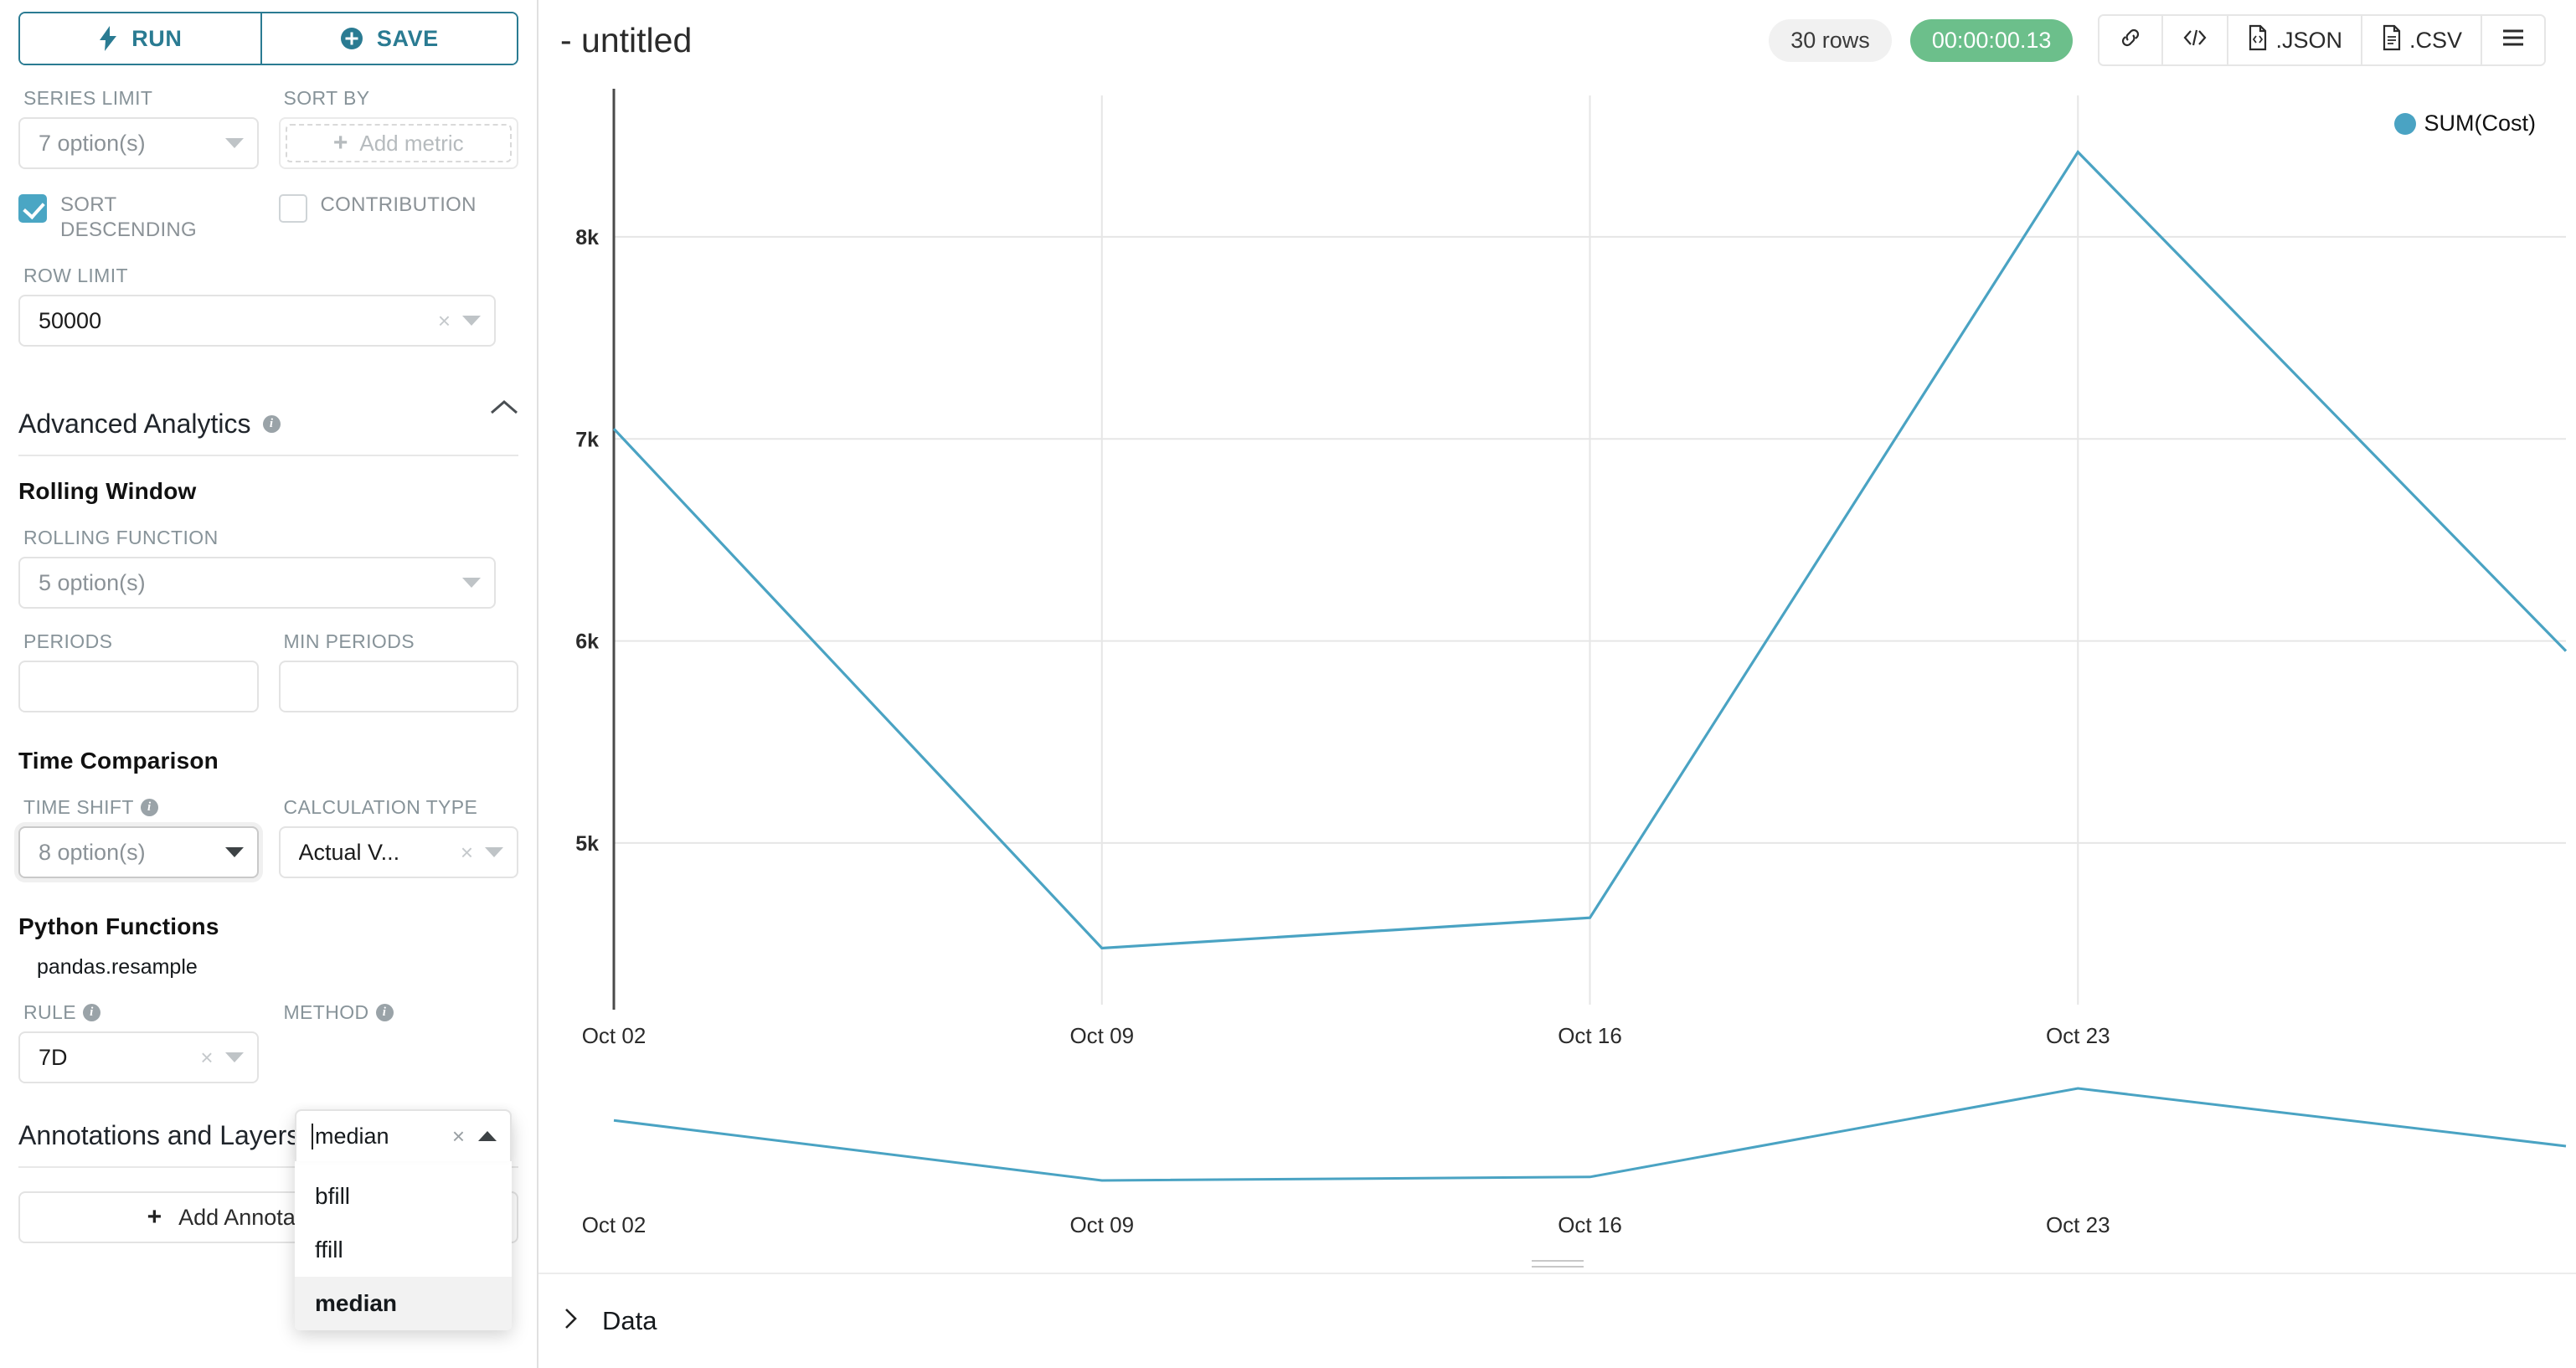  Describe the element at coordinates (292, 208) in the screenshot. I see `contribution-checkbox` at that location.